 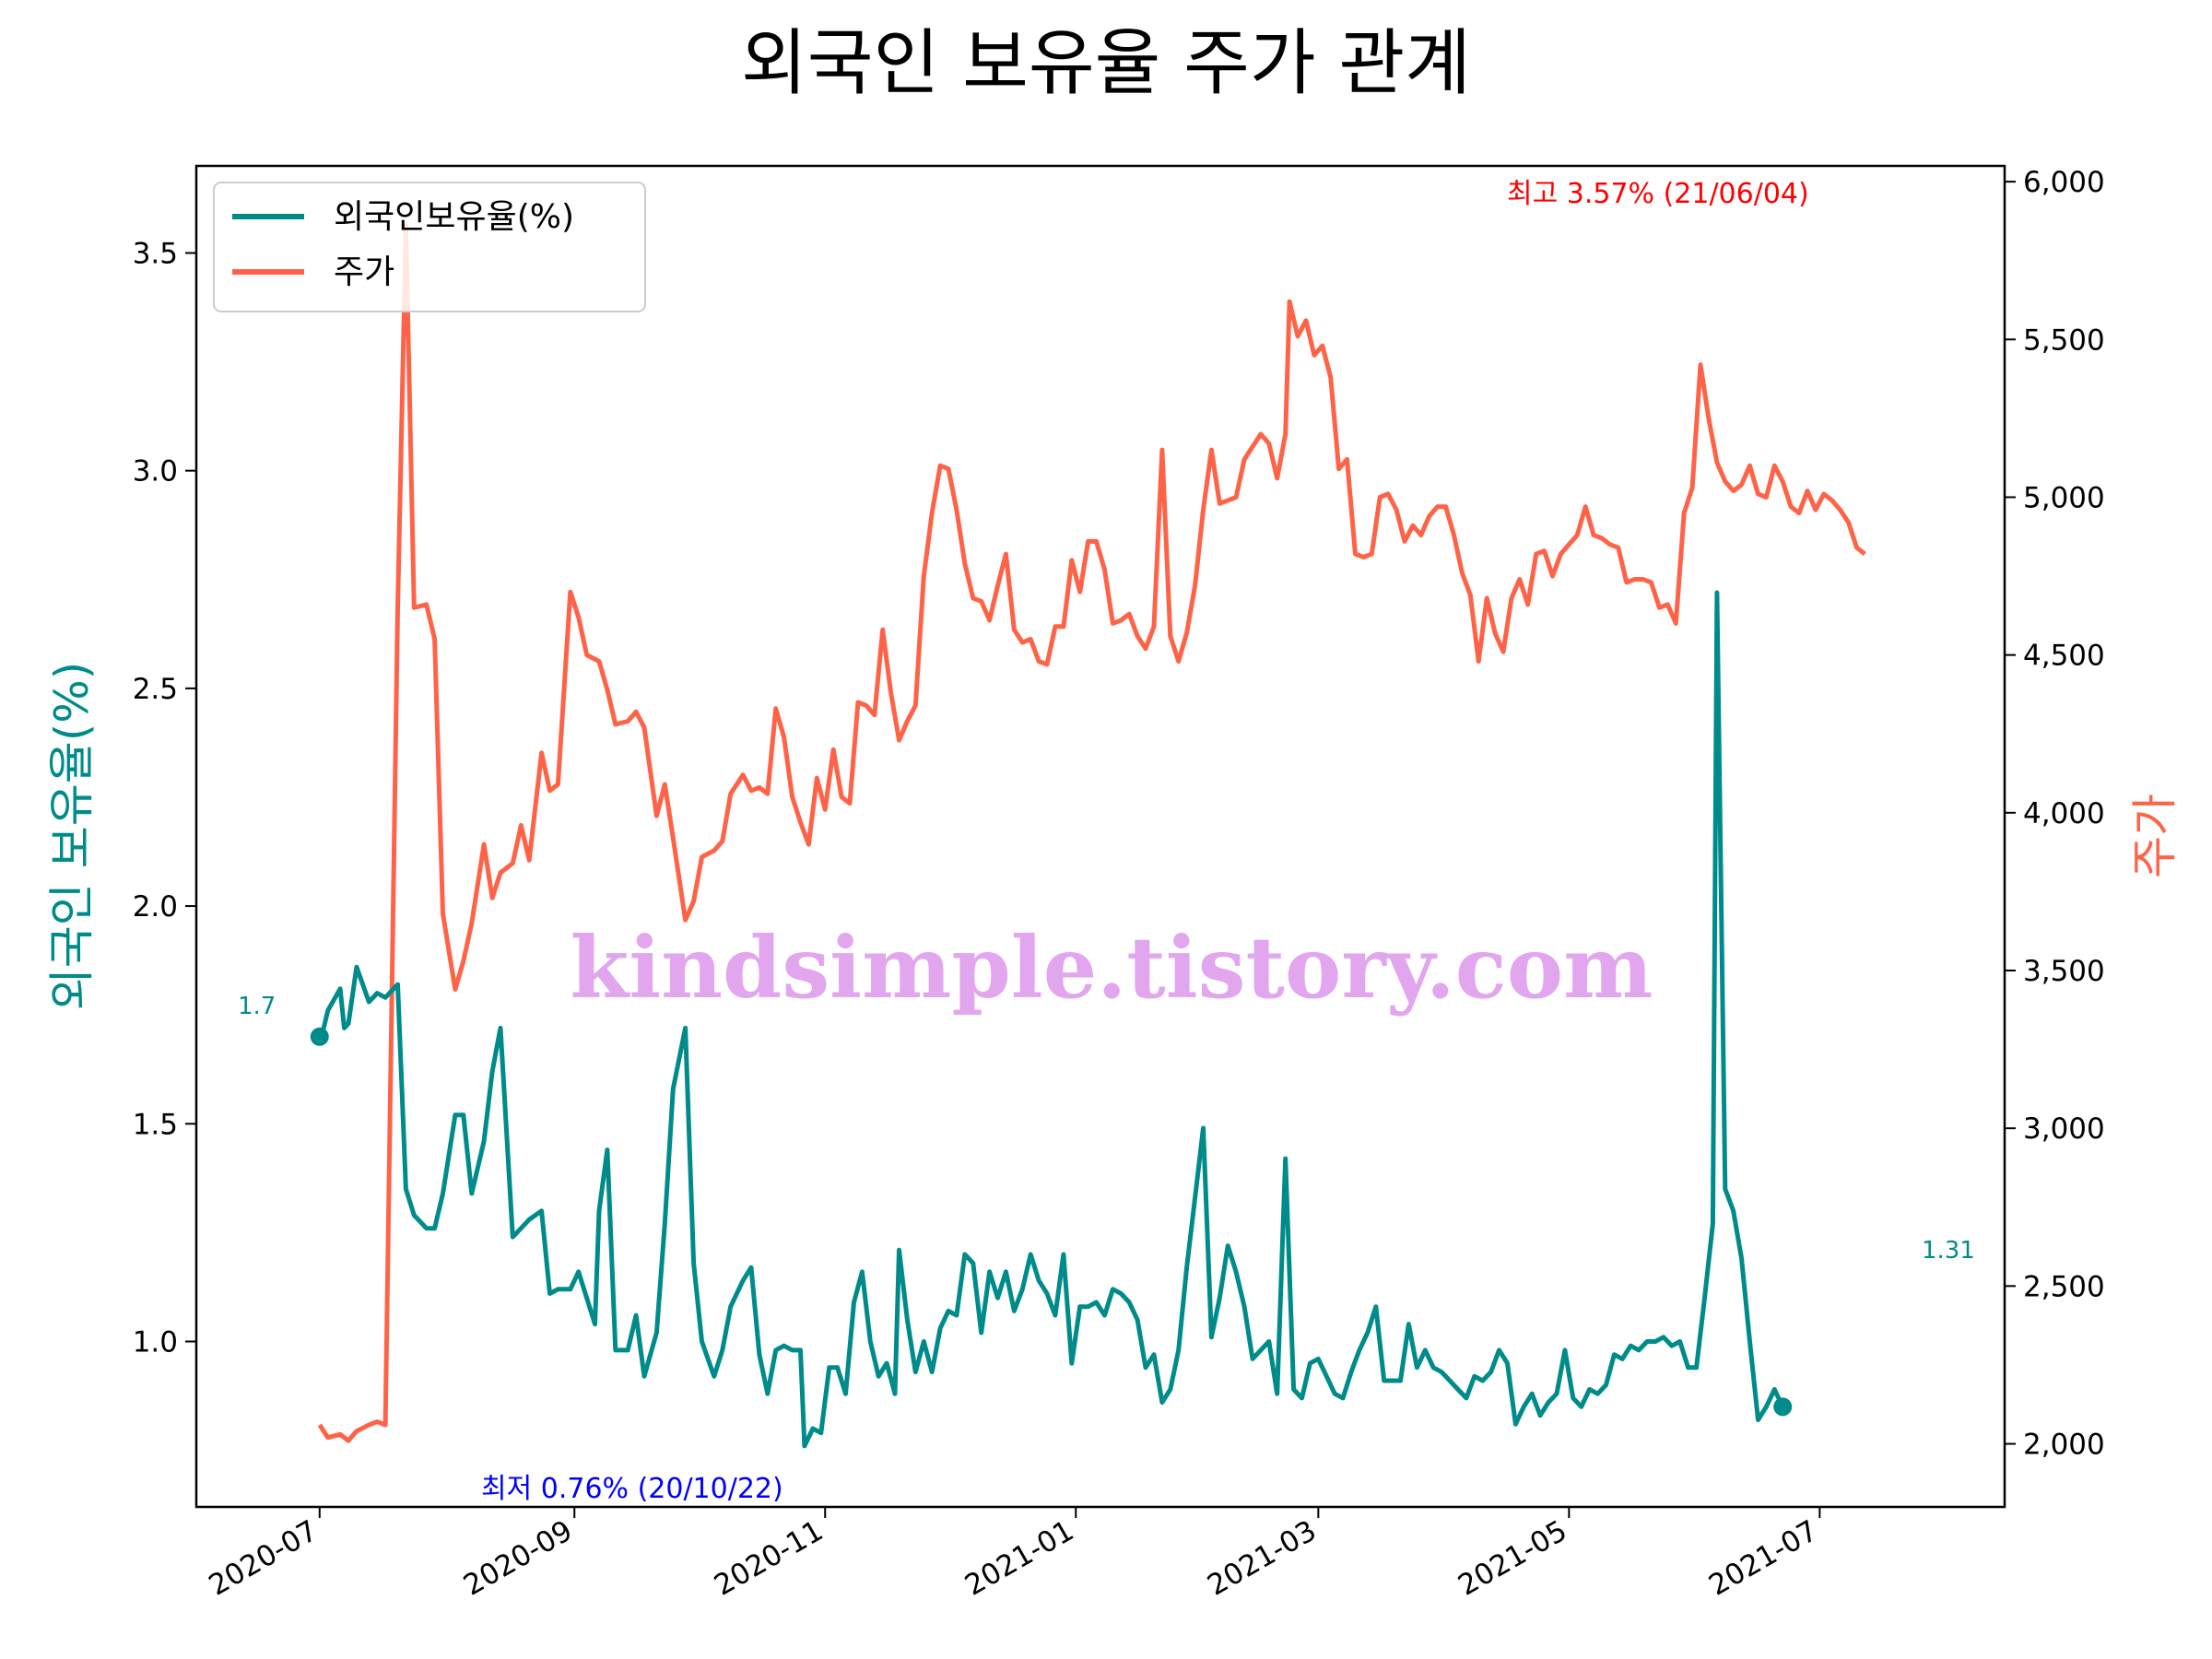 What do you see at coordinates (1106, 63) in the screenshot?
I see `chart-title: 외국인 보유율 주가 관계` at bounding box center [1106, 63].